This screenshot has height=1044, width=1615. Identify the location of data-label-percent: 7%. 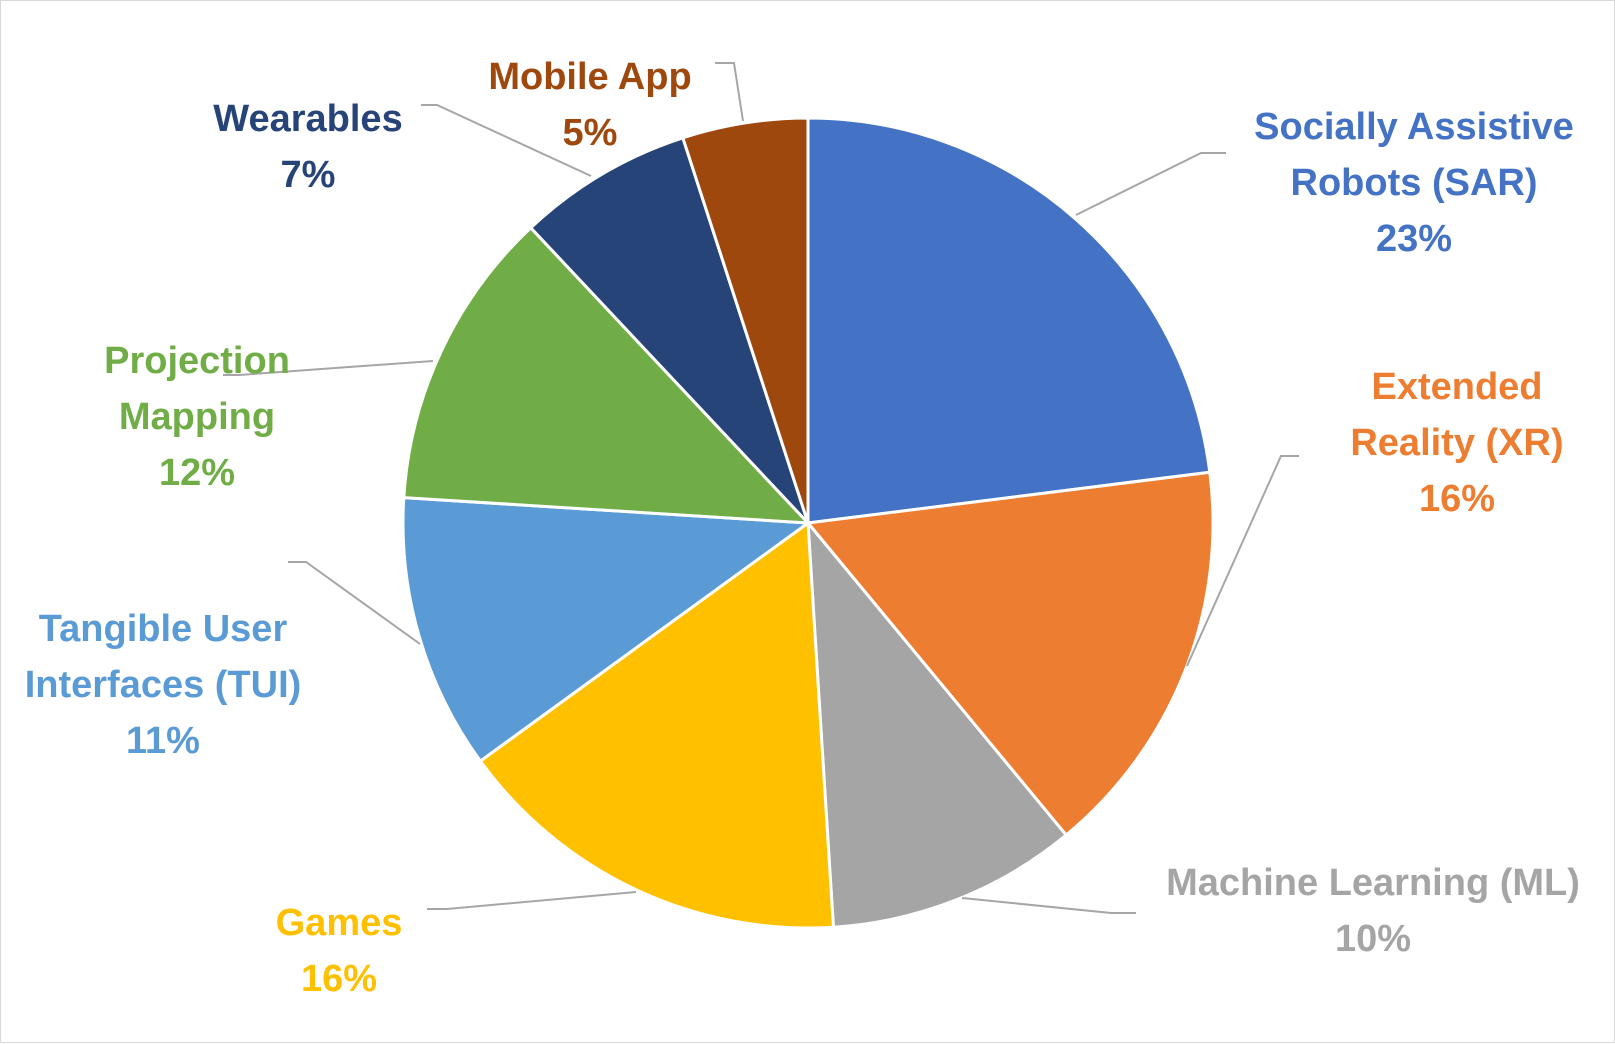
(308, 175).